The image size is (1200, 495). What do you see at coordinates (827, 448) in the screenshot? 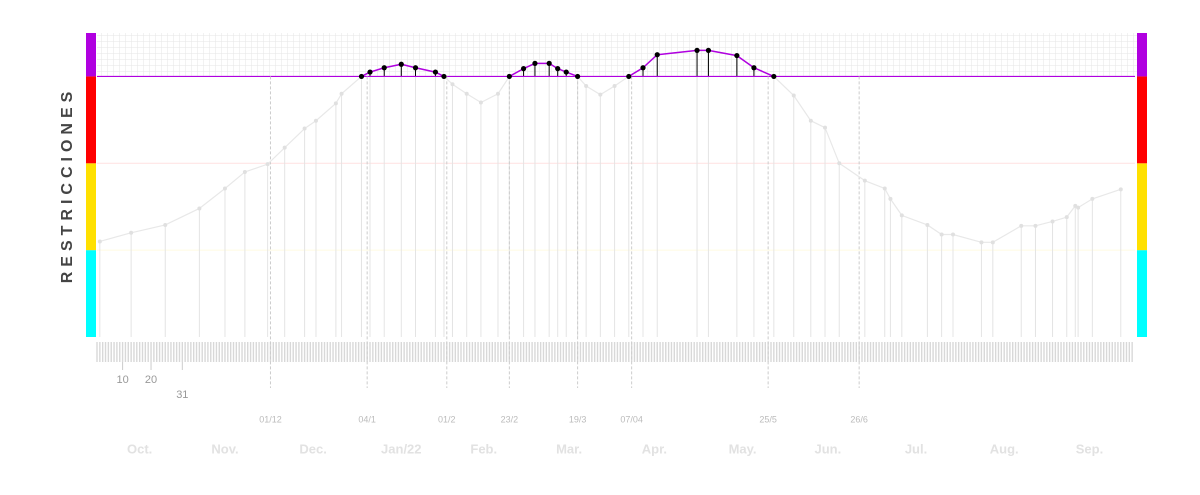
I see `month-label: Jun.` at bounding box center [827, 448].